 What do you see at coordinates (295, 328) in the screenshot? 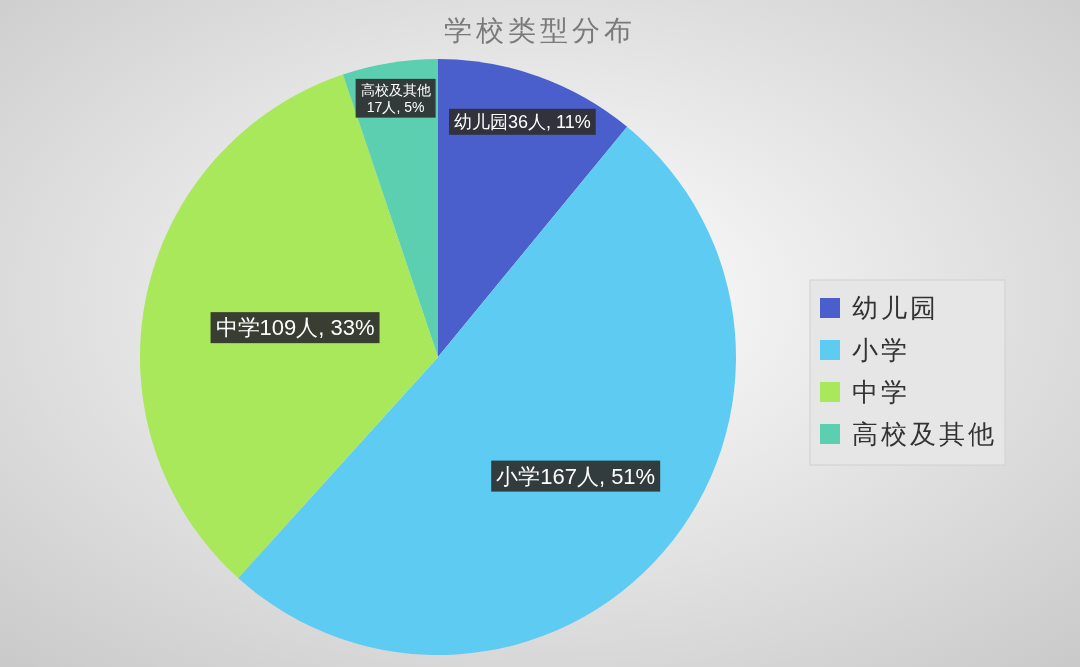
I see `data-label: 中学109人, 33%` at bounding box center [295, 328].